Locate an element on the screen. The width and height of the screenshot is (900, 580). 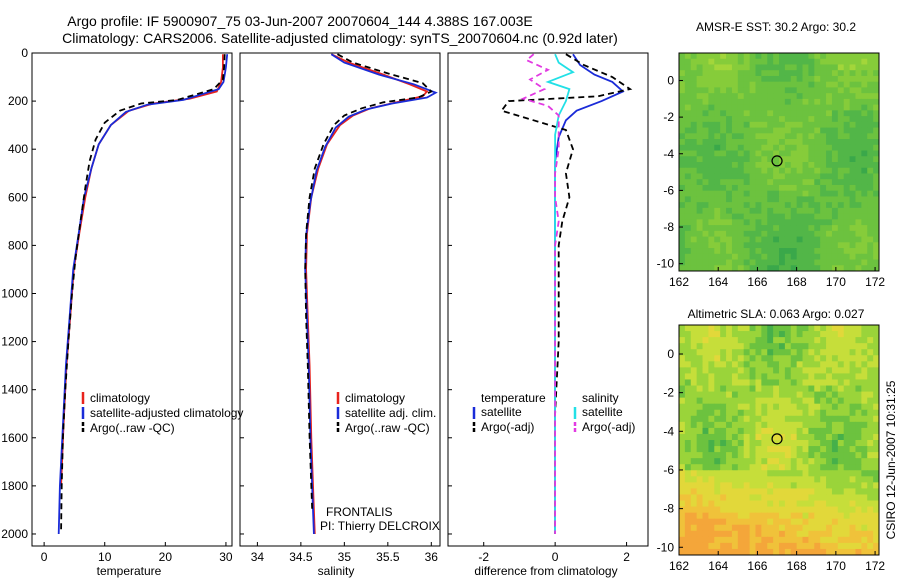
x-tick-label: 36 is located at coordinates (432, 557).